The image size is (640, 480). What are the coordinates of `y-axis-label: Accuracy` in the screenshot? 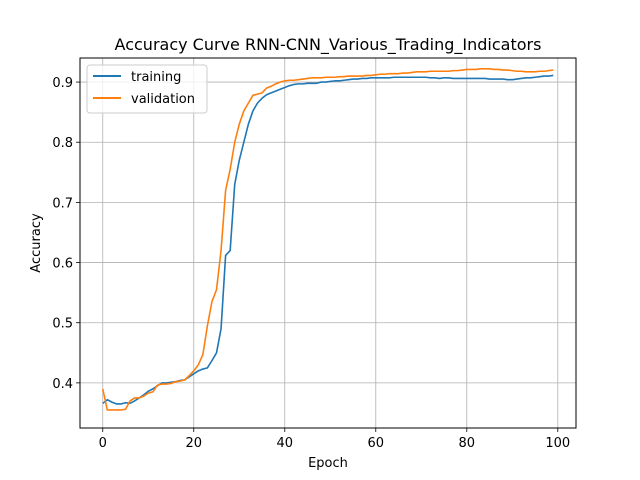 It's located at (36, 243).